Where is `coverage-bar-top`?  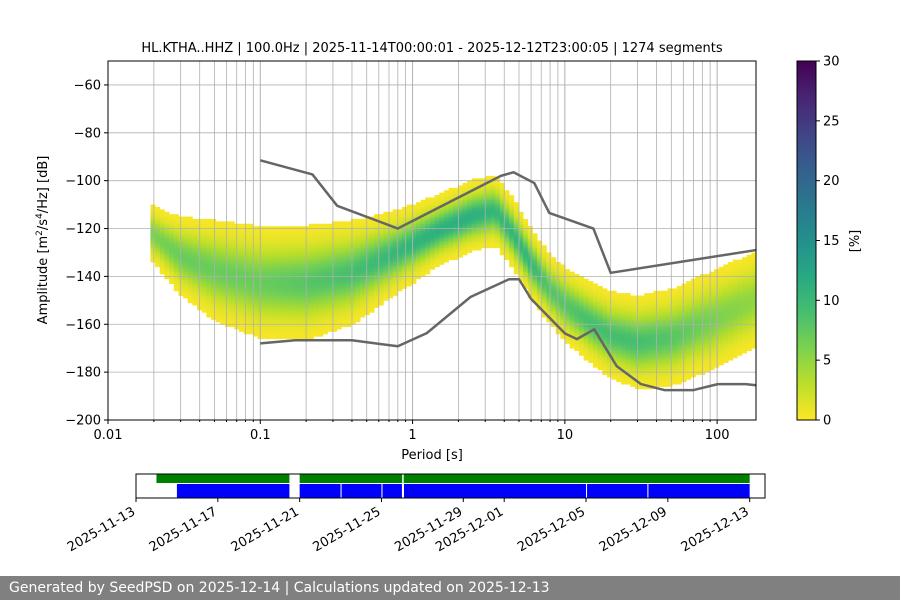 coverage-bar-top is located at coordinates (524, 478).